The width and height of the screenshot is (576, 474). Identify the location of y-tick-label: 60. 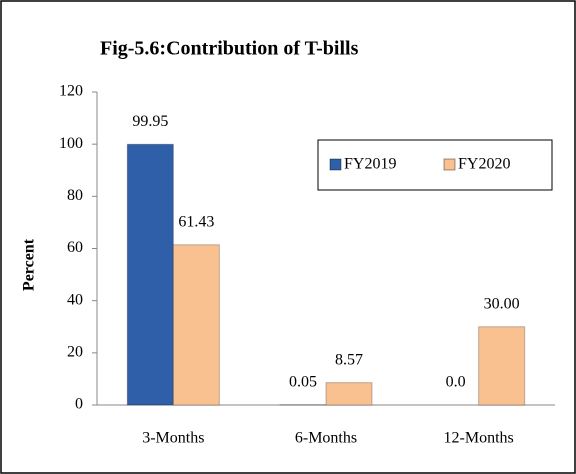
(75, 247).